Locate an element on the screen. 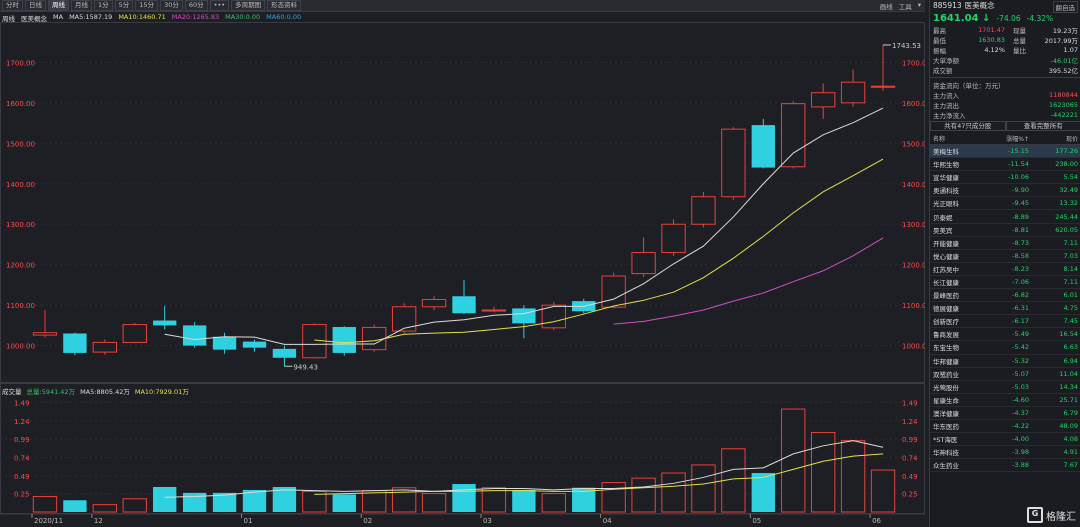 This screenshot has height=527, width=1080. period-button-8: 60分 is located at coordinates (196, 5).